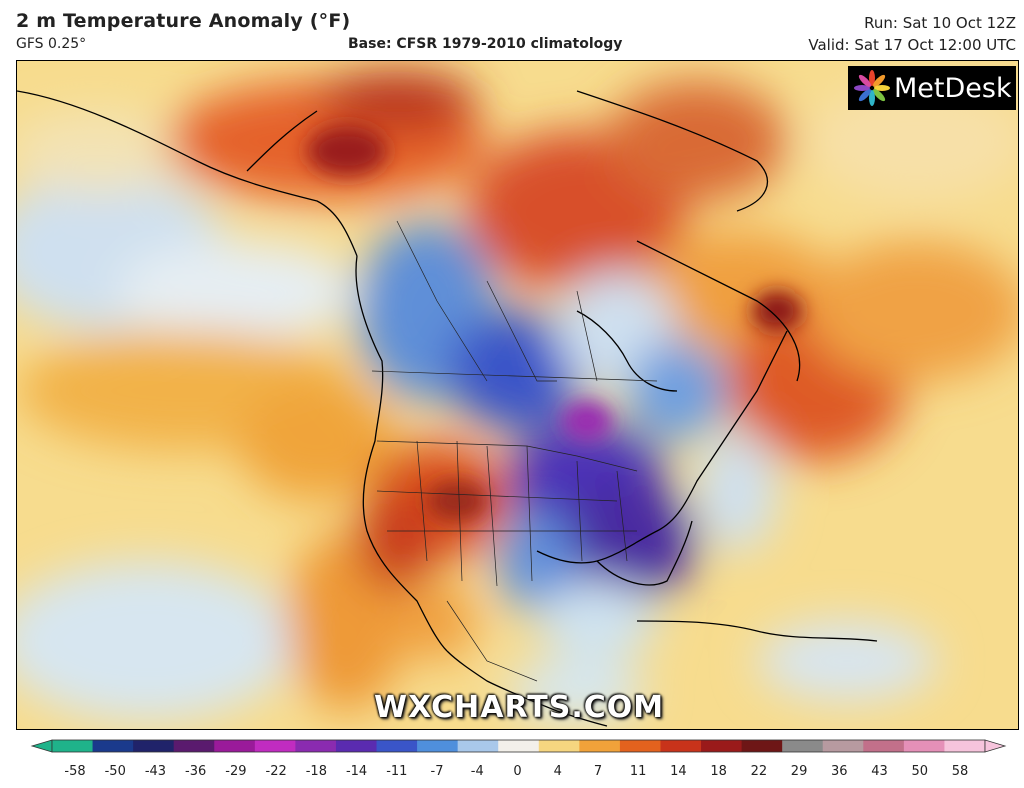 The width and height of the screenshot is (1024, 788). I want to click on colorbar-tick-label: 4, so click(557, 771).